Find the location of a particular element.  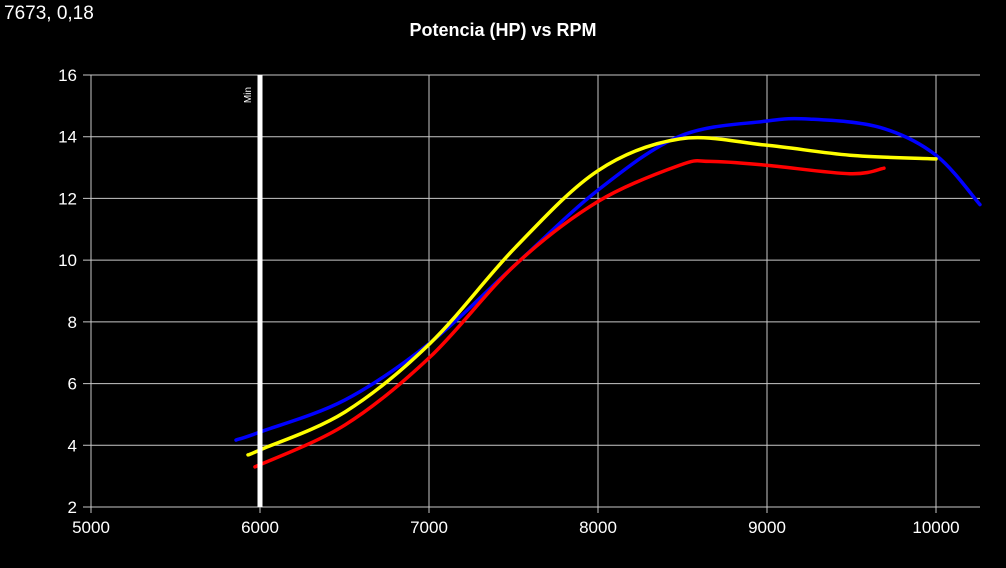

x-tick-label: 9000 is located at coordinates (767, 527).